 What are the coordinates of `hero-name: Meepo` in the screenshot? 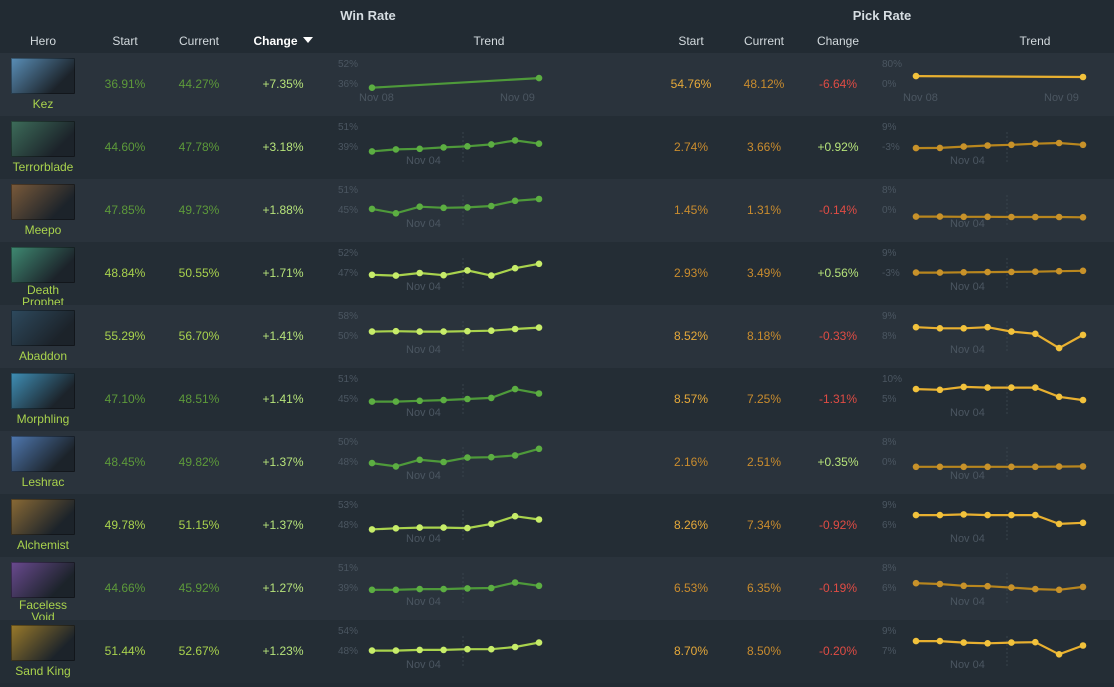 It's located at (43, 230).